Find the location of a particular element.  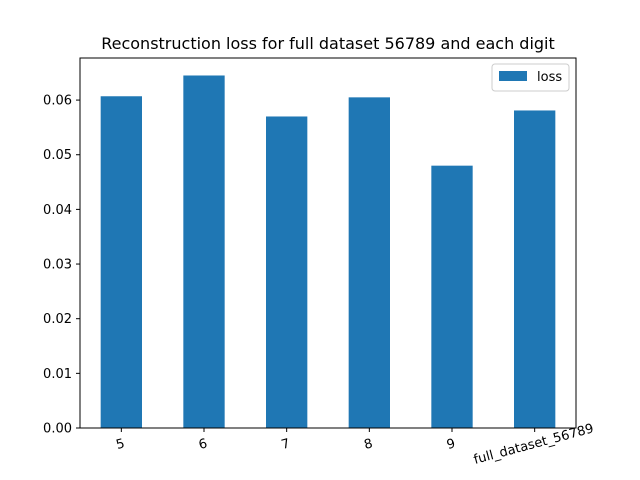

y-axis-ticks: 0.00 0.01 0.02 0.03 0.04 0.05 0.06 is located at coordinates (61, 265).